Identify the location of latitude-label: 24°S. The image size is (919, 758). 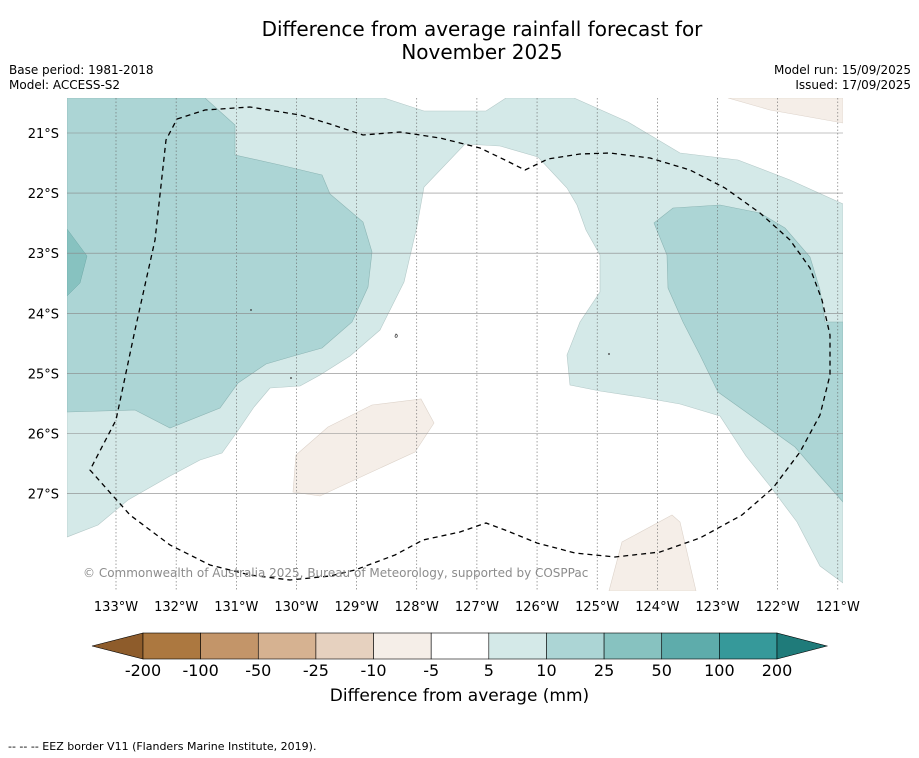
(43, 314).